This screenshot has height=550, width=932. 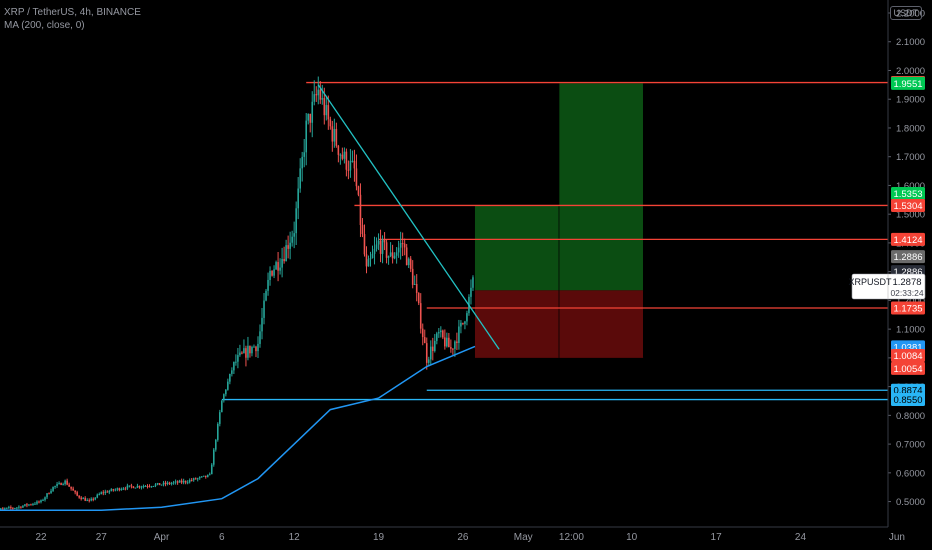 I want to click on x-tick-label-6: 26, so click(x=463, y=537).